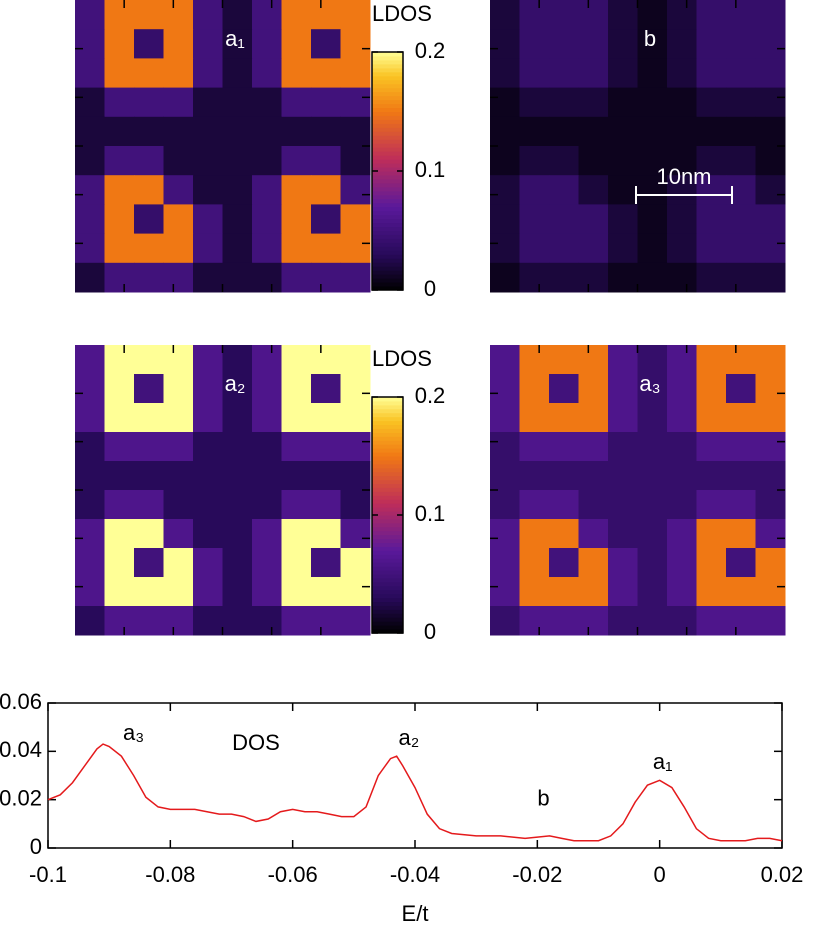 The height and width of the screenshot is (931, 814). I want to click on y-tick-label: 0, so click(36, 846).